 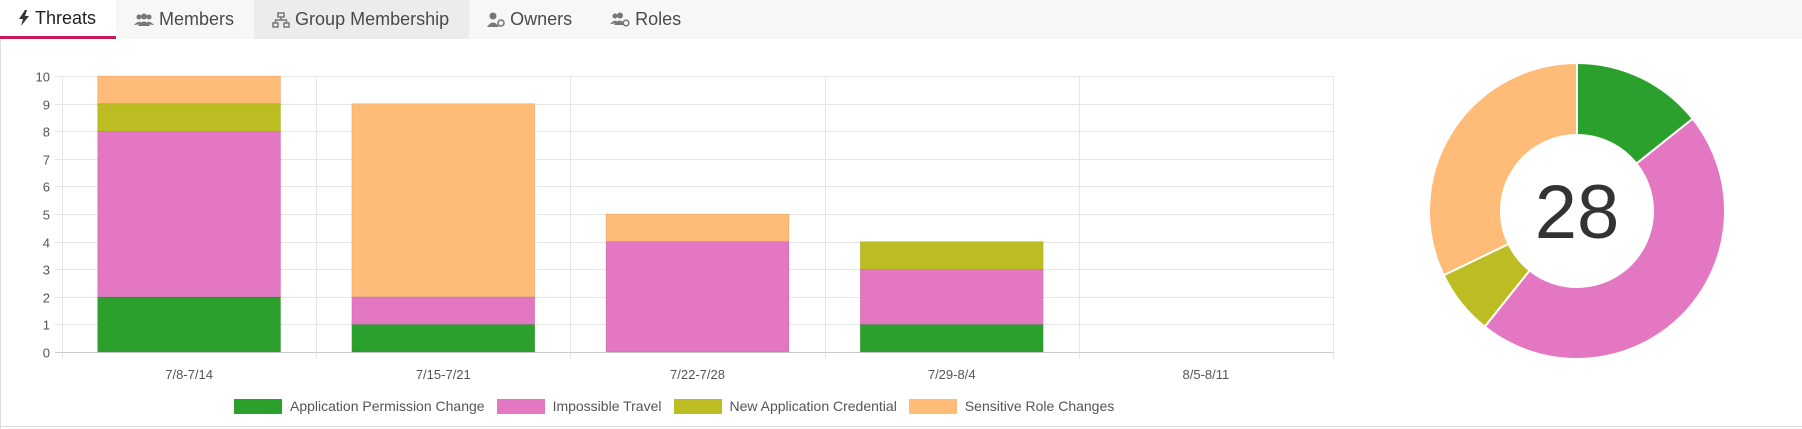 I want to click on x-tick-label: 7/22-7/28, so click(x=697, y=374).